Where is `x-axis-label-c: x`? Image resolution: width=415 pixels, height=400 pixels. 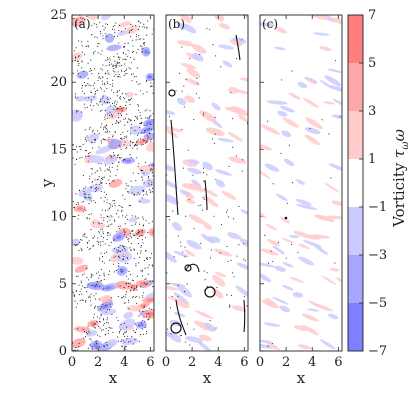 x-axis-label-c: x is located at coordinates (301, 378).